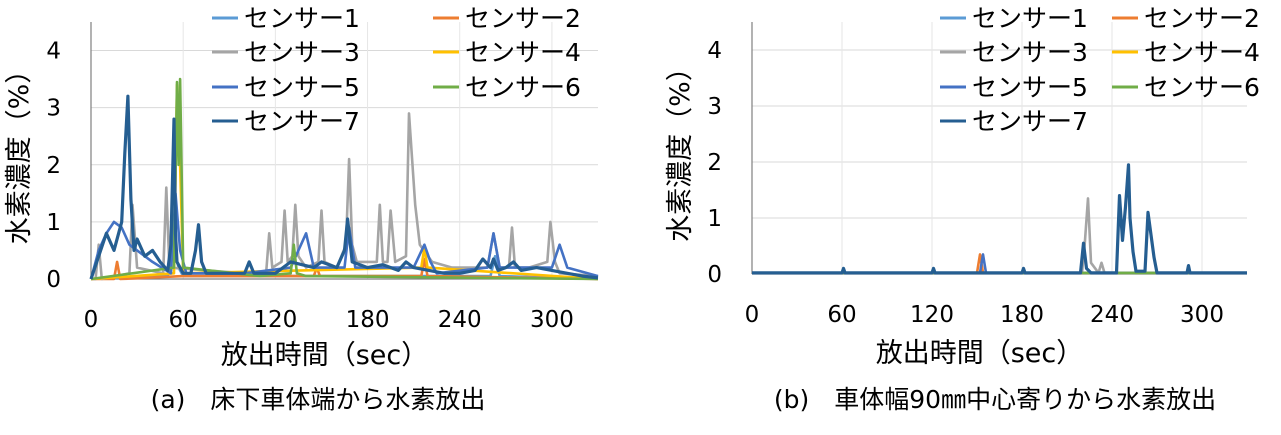 The image size is (1281, 435). I want to click on panel-caption: (a) 床下車体端から水素放出, so click(318, 399).